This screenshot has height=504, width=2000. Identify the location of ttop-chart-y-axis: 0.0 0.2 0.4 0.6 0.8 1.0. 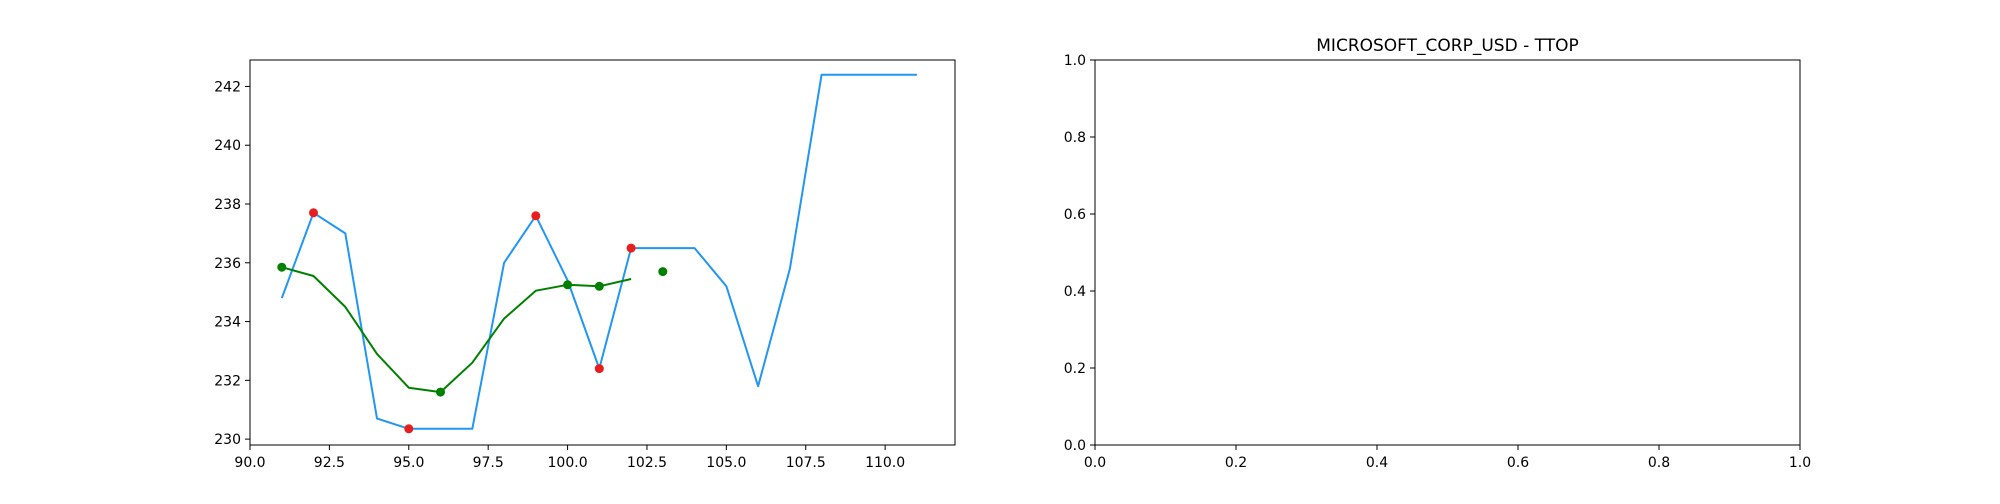
(1079, 253).